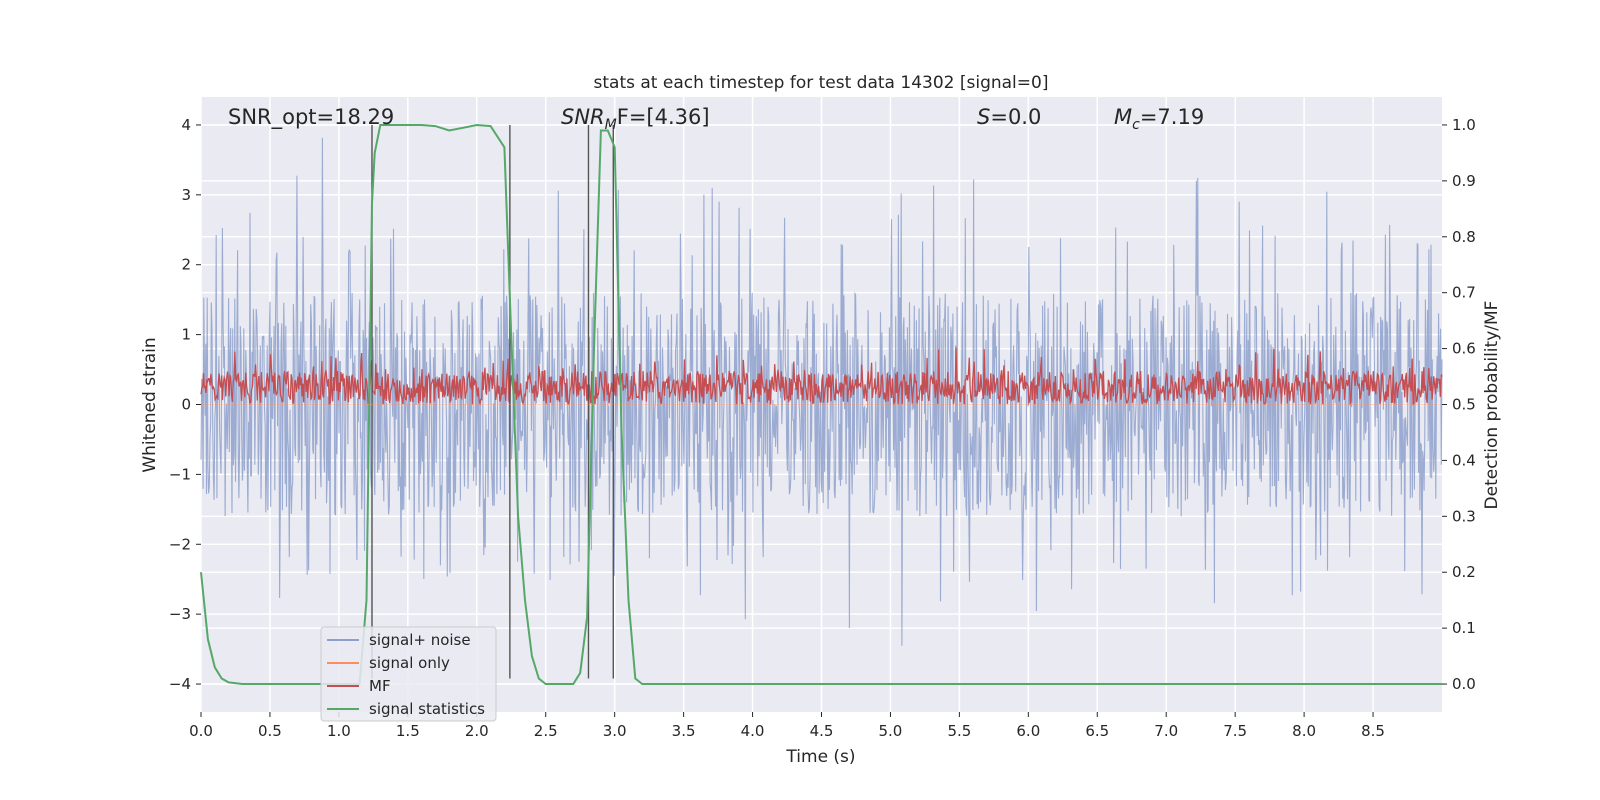 Image resolution: width=1600 pixels, height=800 pixels. I want to click on x-tick-label: 2.5, so click(546, 731).